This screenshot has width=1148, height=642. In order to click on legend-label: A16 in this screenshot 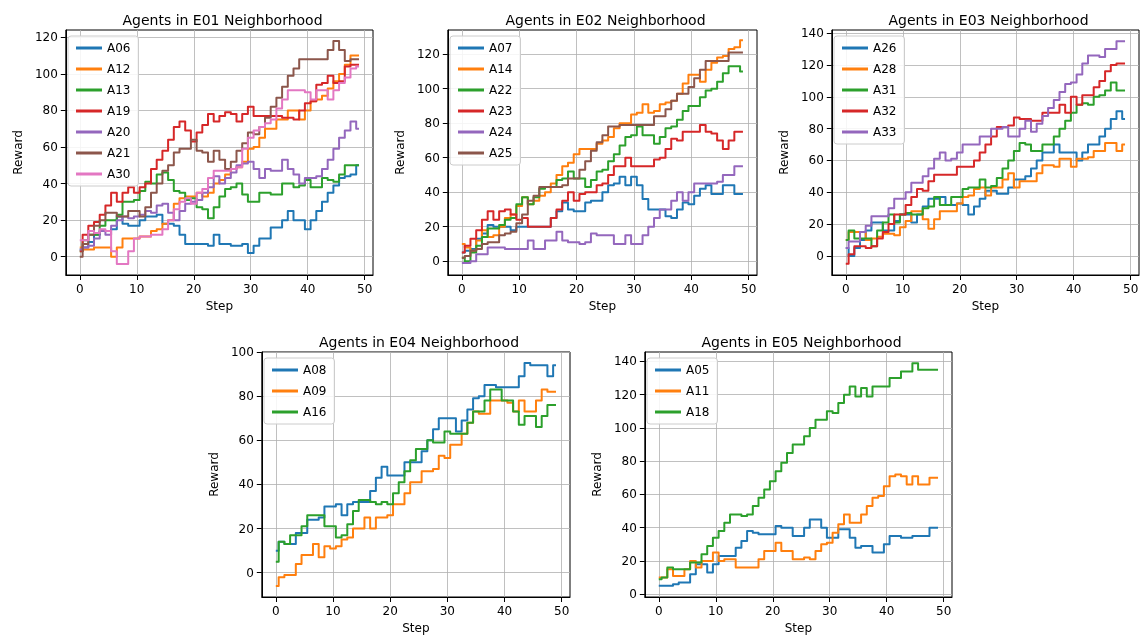, I will do `click(315, 412)`.